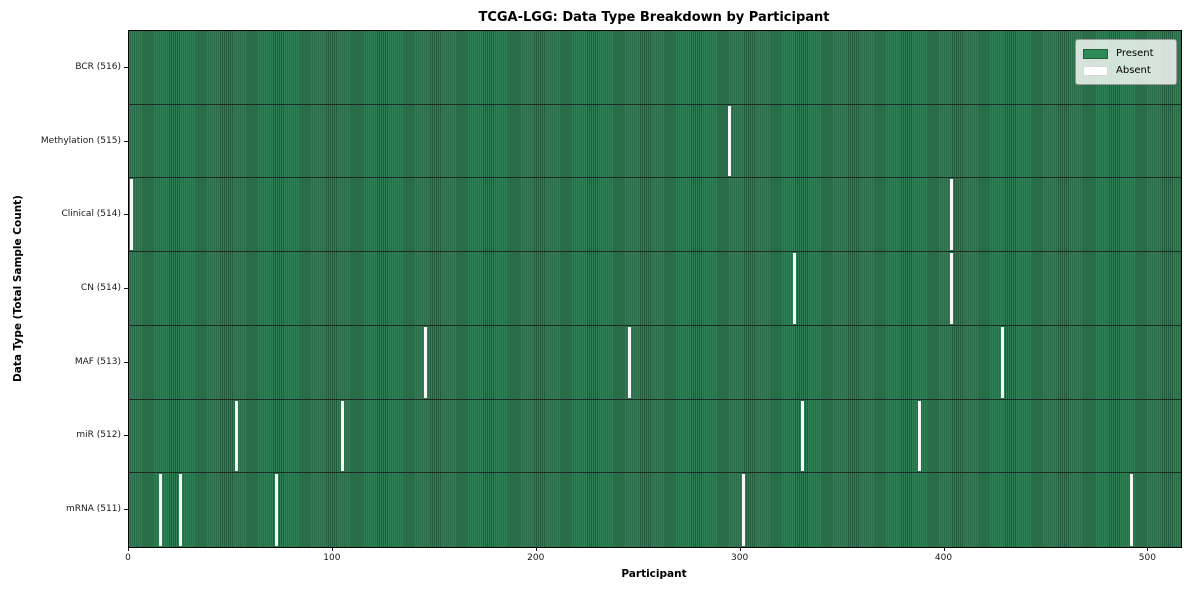 The image size is (1200, 600). Describe the element at coordinates (1133, 70) in the screenshot. I see `legend-label-absent: Absent` at that location.